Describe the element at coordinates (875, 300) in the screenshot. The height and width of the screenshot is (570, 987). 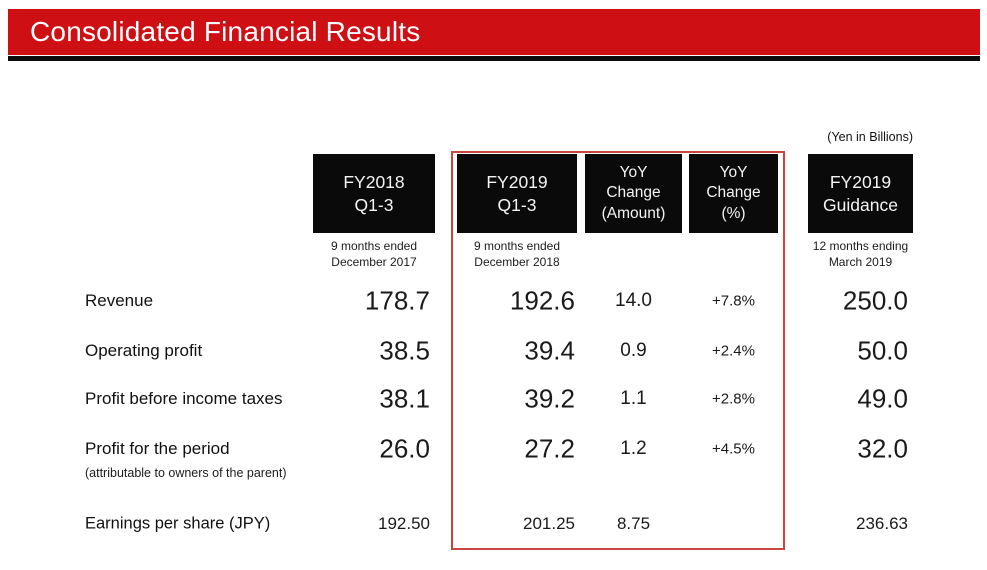
I see `cell-guidance: 250.0` at that location.